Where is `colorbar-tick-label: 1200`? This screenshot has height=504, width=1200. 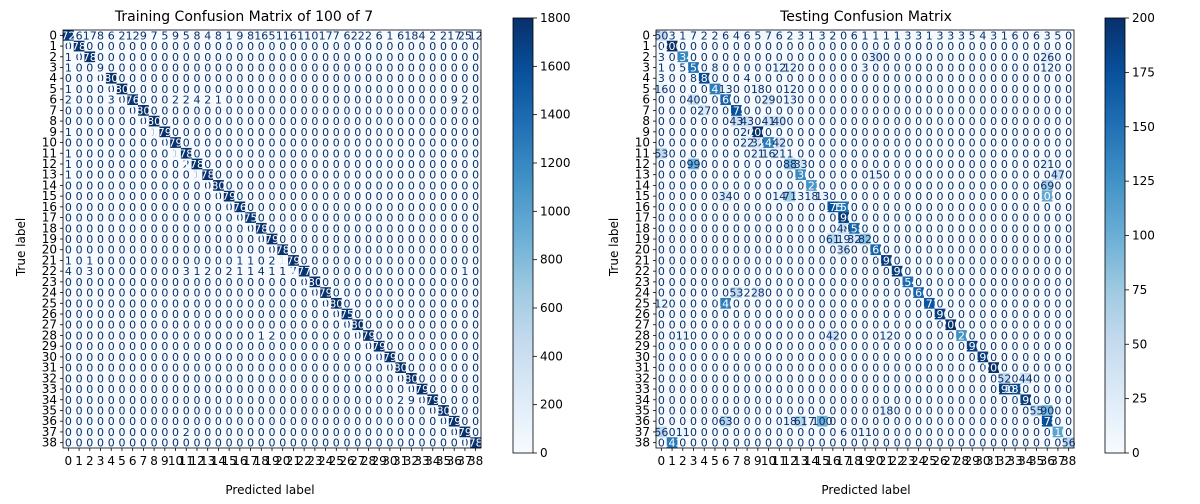
colorbar-tick-label: 1200 is located at coordinates (555, 163).